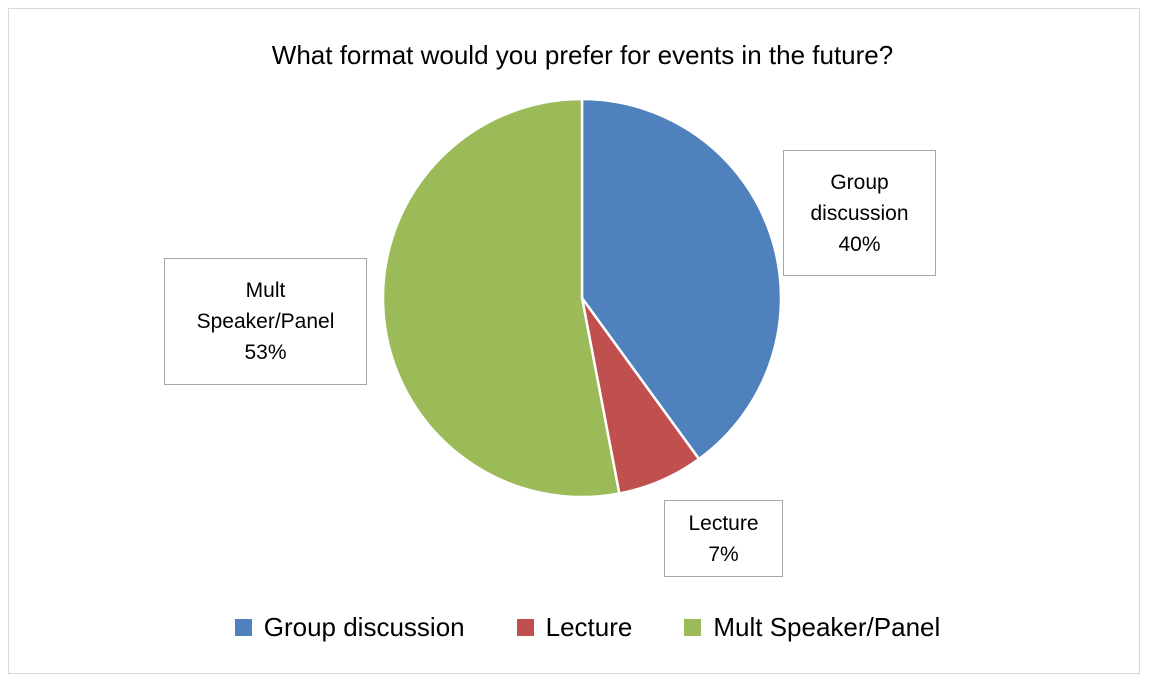 This screenshot has height=675, width=1151. I want to click on data-label: Mult Speaker/Panel 53%, so click(265, 321).